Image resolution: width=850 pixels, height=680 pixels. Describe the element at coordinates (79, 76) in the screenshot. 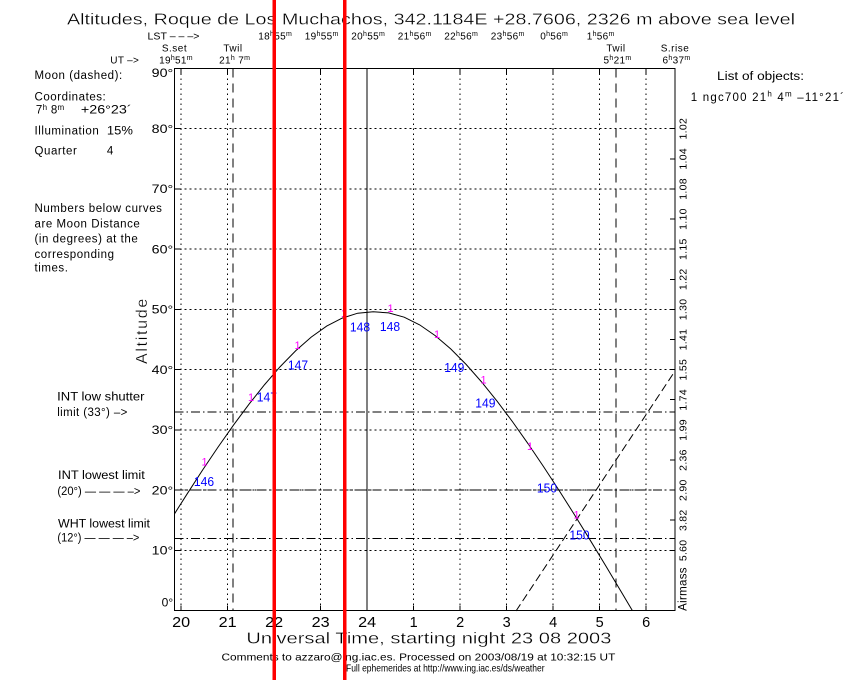

I see `svg-text: Moon (dashed):` at that location.